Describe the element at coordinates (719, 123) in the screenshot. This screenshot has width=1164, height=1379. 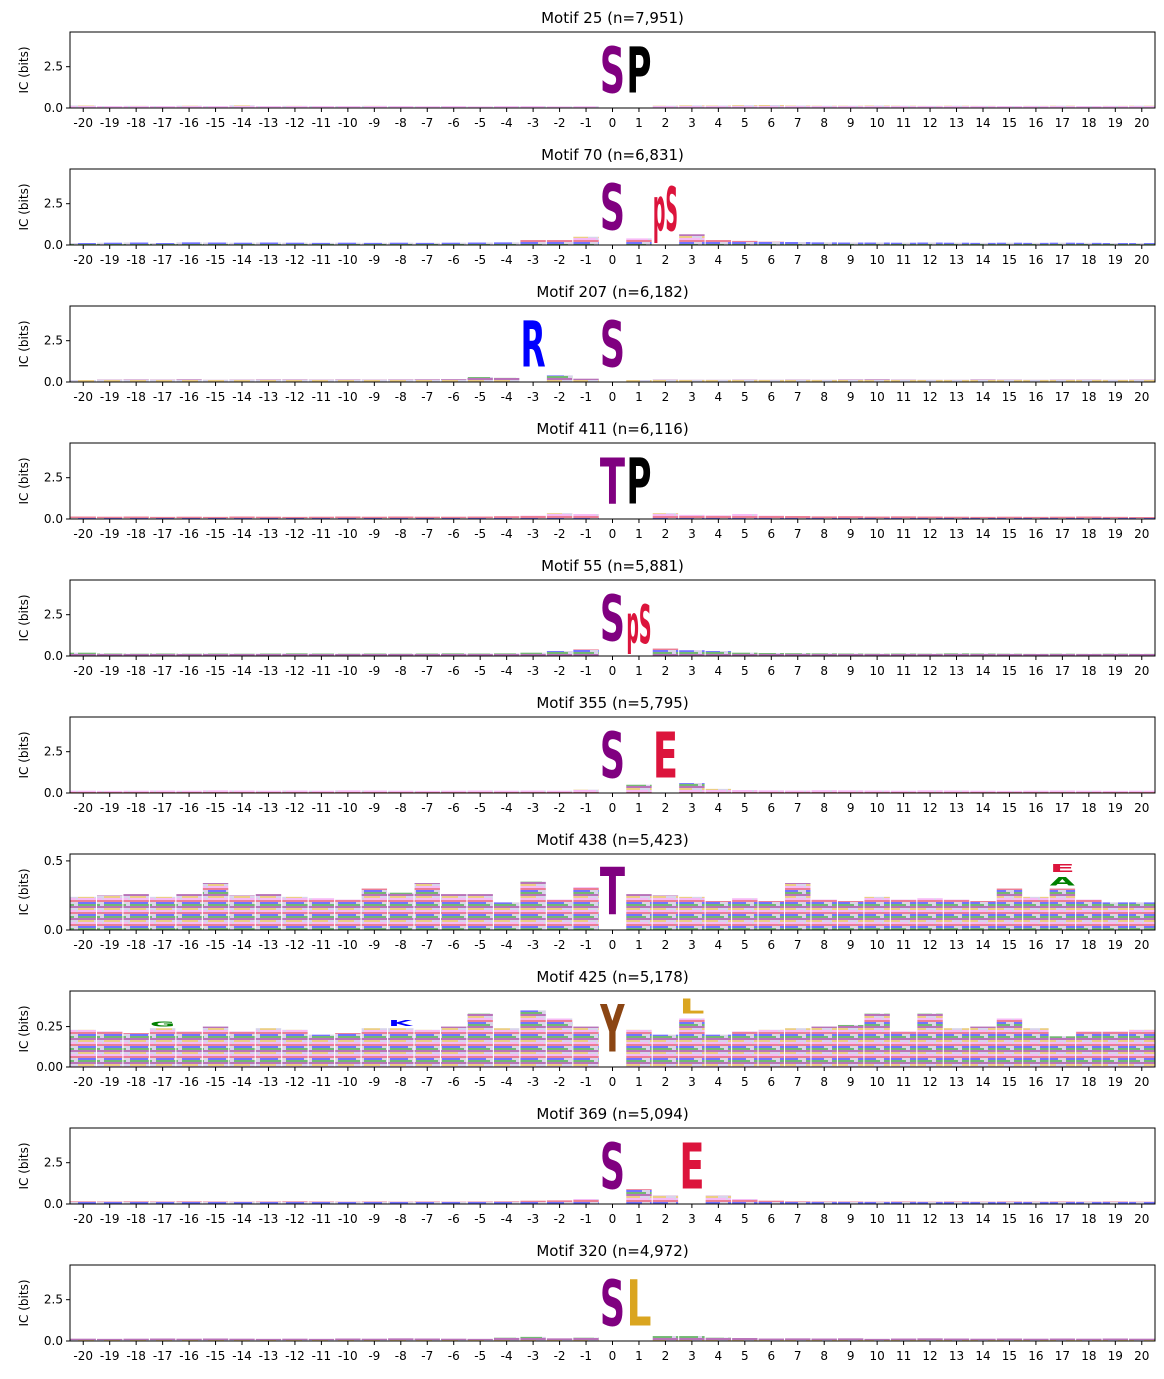
I see `x-tick-label: 4` at that location.